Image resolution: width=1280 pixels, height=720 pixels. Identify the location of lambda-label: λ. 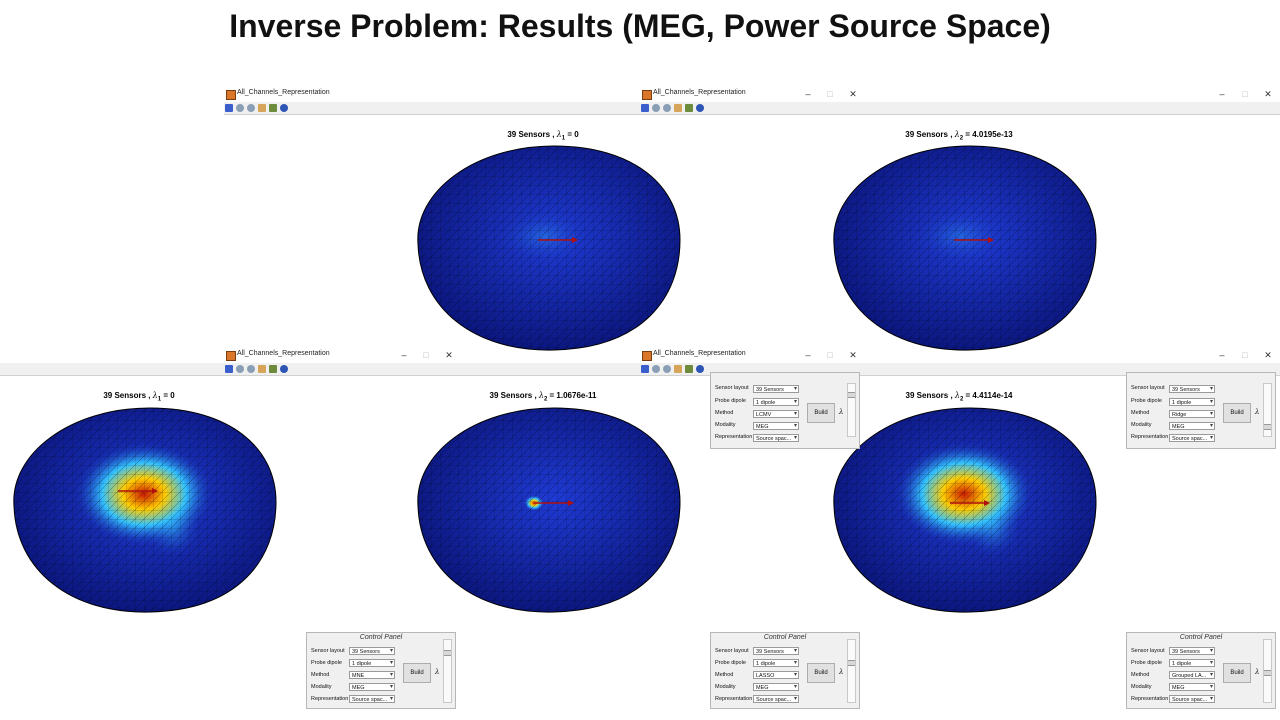
(437, 672).